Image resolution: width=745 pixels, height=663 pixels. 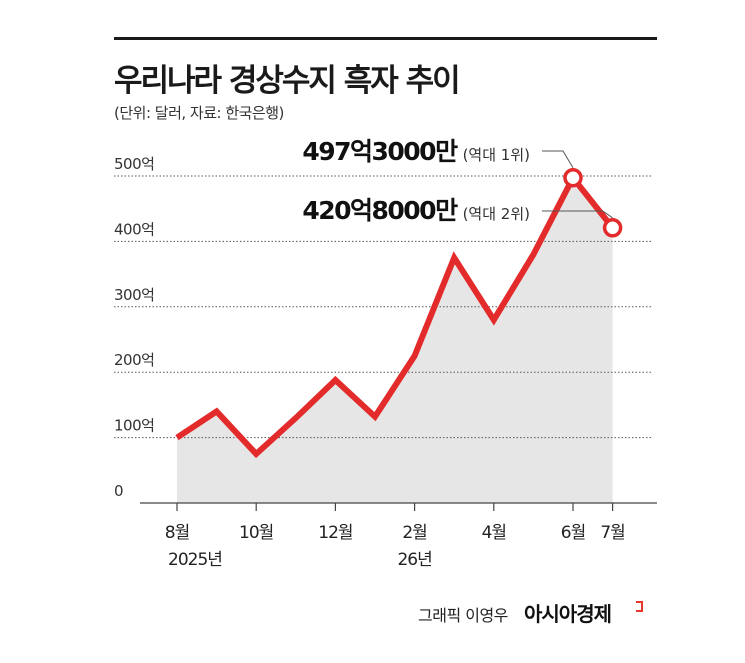 I want to click on x-tick-label: 12월, so click(x=335, y=533).